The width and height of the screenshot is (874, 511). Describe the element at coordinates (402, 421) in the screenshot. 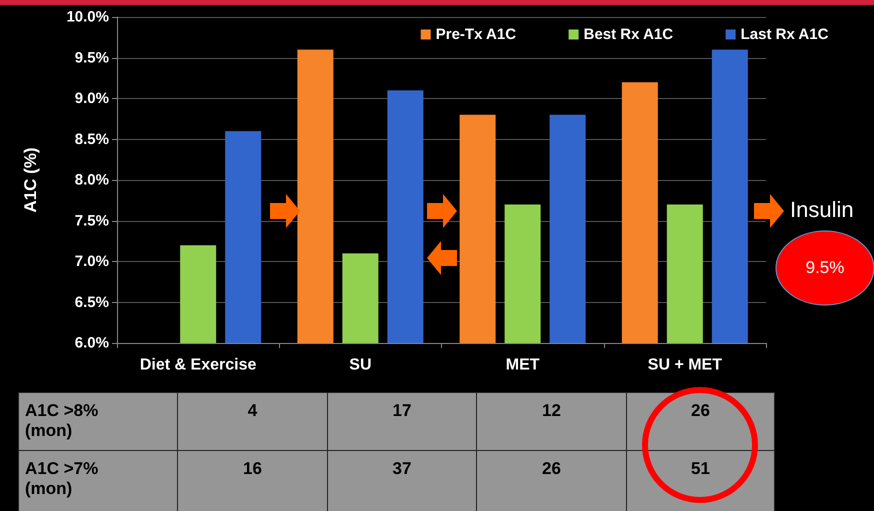

I see `text: 17` at that location.